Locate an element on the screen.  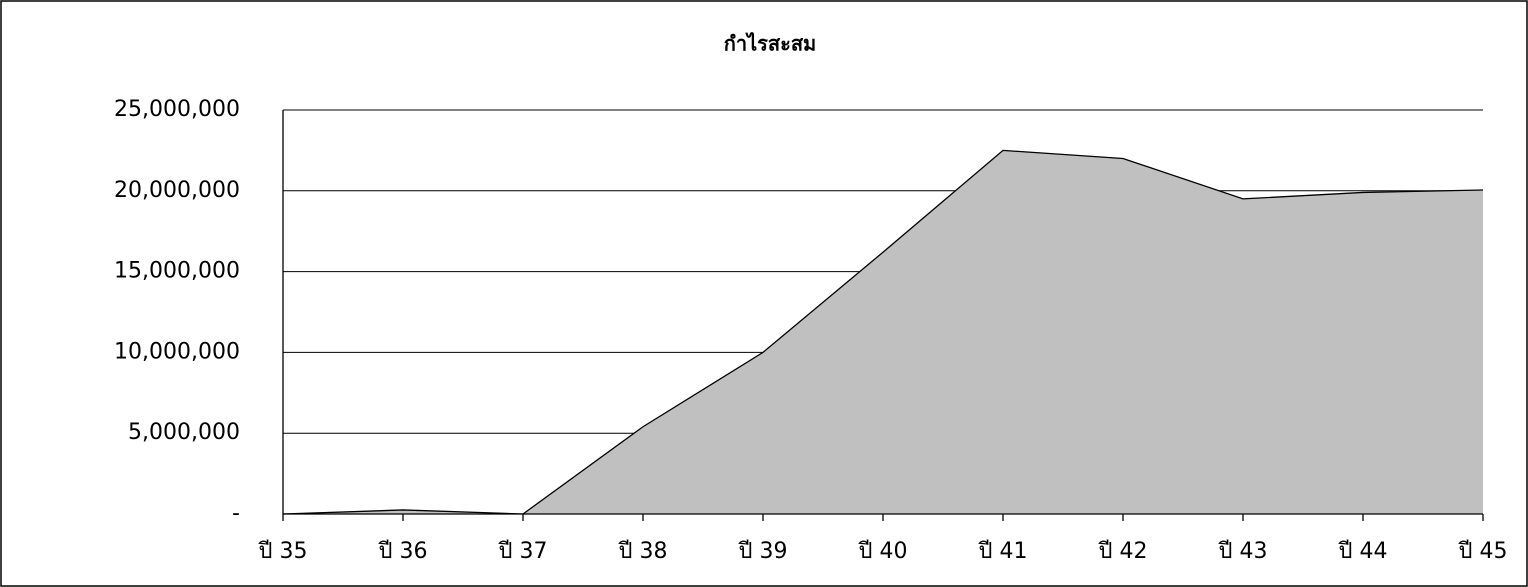
x-tick-label: ปี 40 is located at coordinates (882, 551).